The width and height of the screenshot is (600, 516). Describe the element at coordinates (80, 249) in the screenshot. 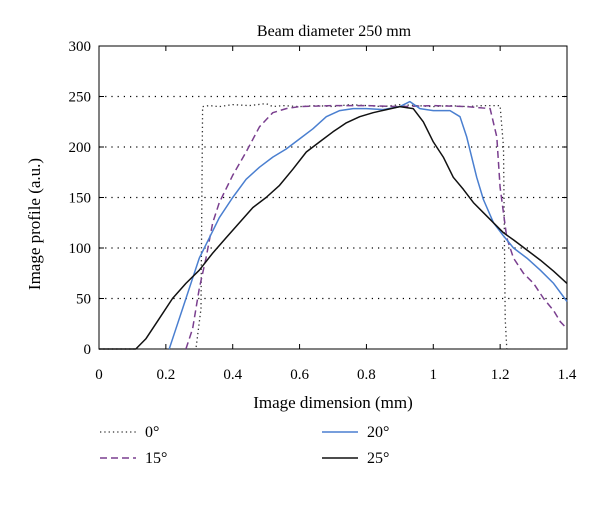

I see `y-tick-label: 100` at that location.